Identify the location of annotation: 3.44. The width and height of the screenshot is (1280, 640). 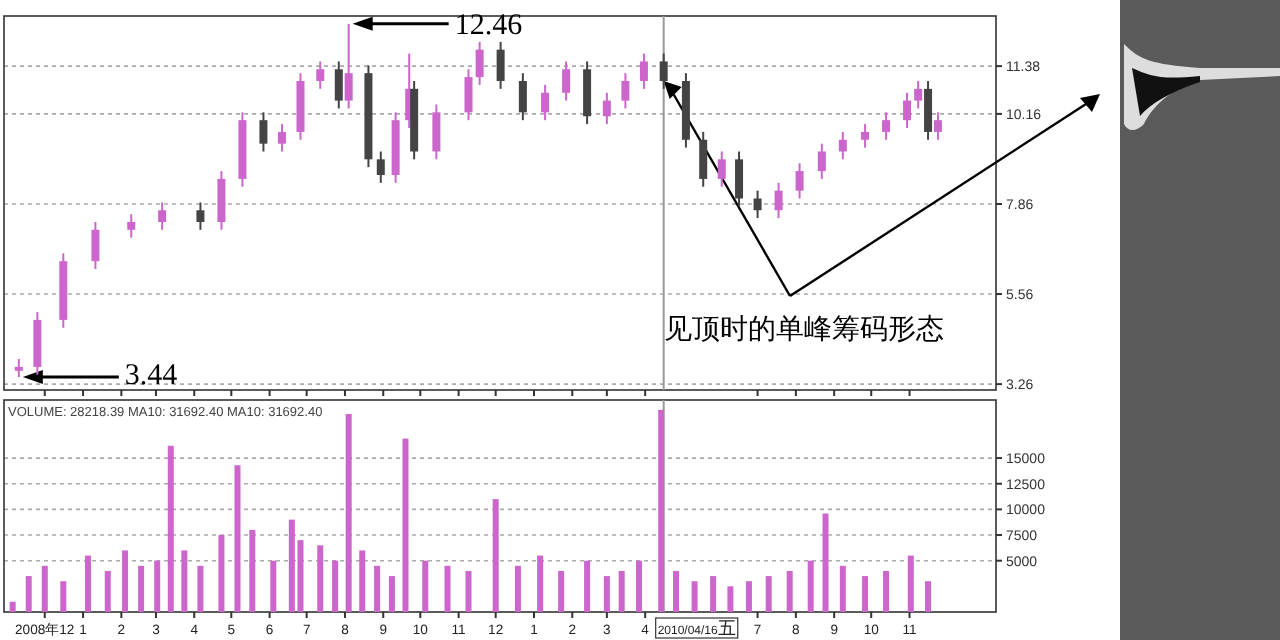
(151, 376).